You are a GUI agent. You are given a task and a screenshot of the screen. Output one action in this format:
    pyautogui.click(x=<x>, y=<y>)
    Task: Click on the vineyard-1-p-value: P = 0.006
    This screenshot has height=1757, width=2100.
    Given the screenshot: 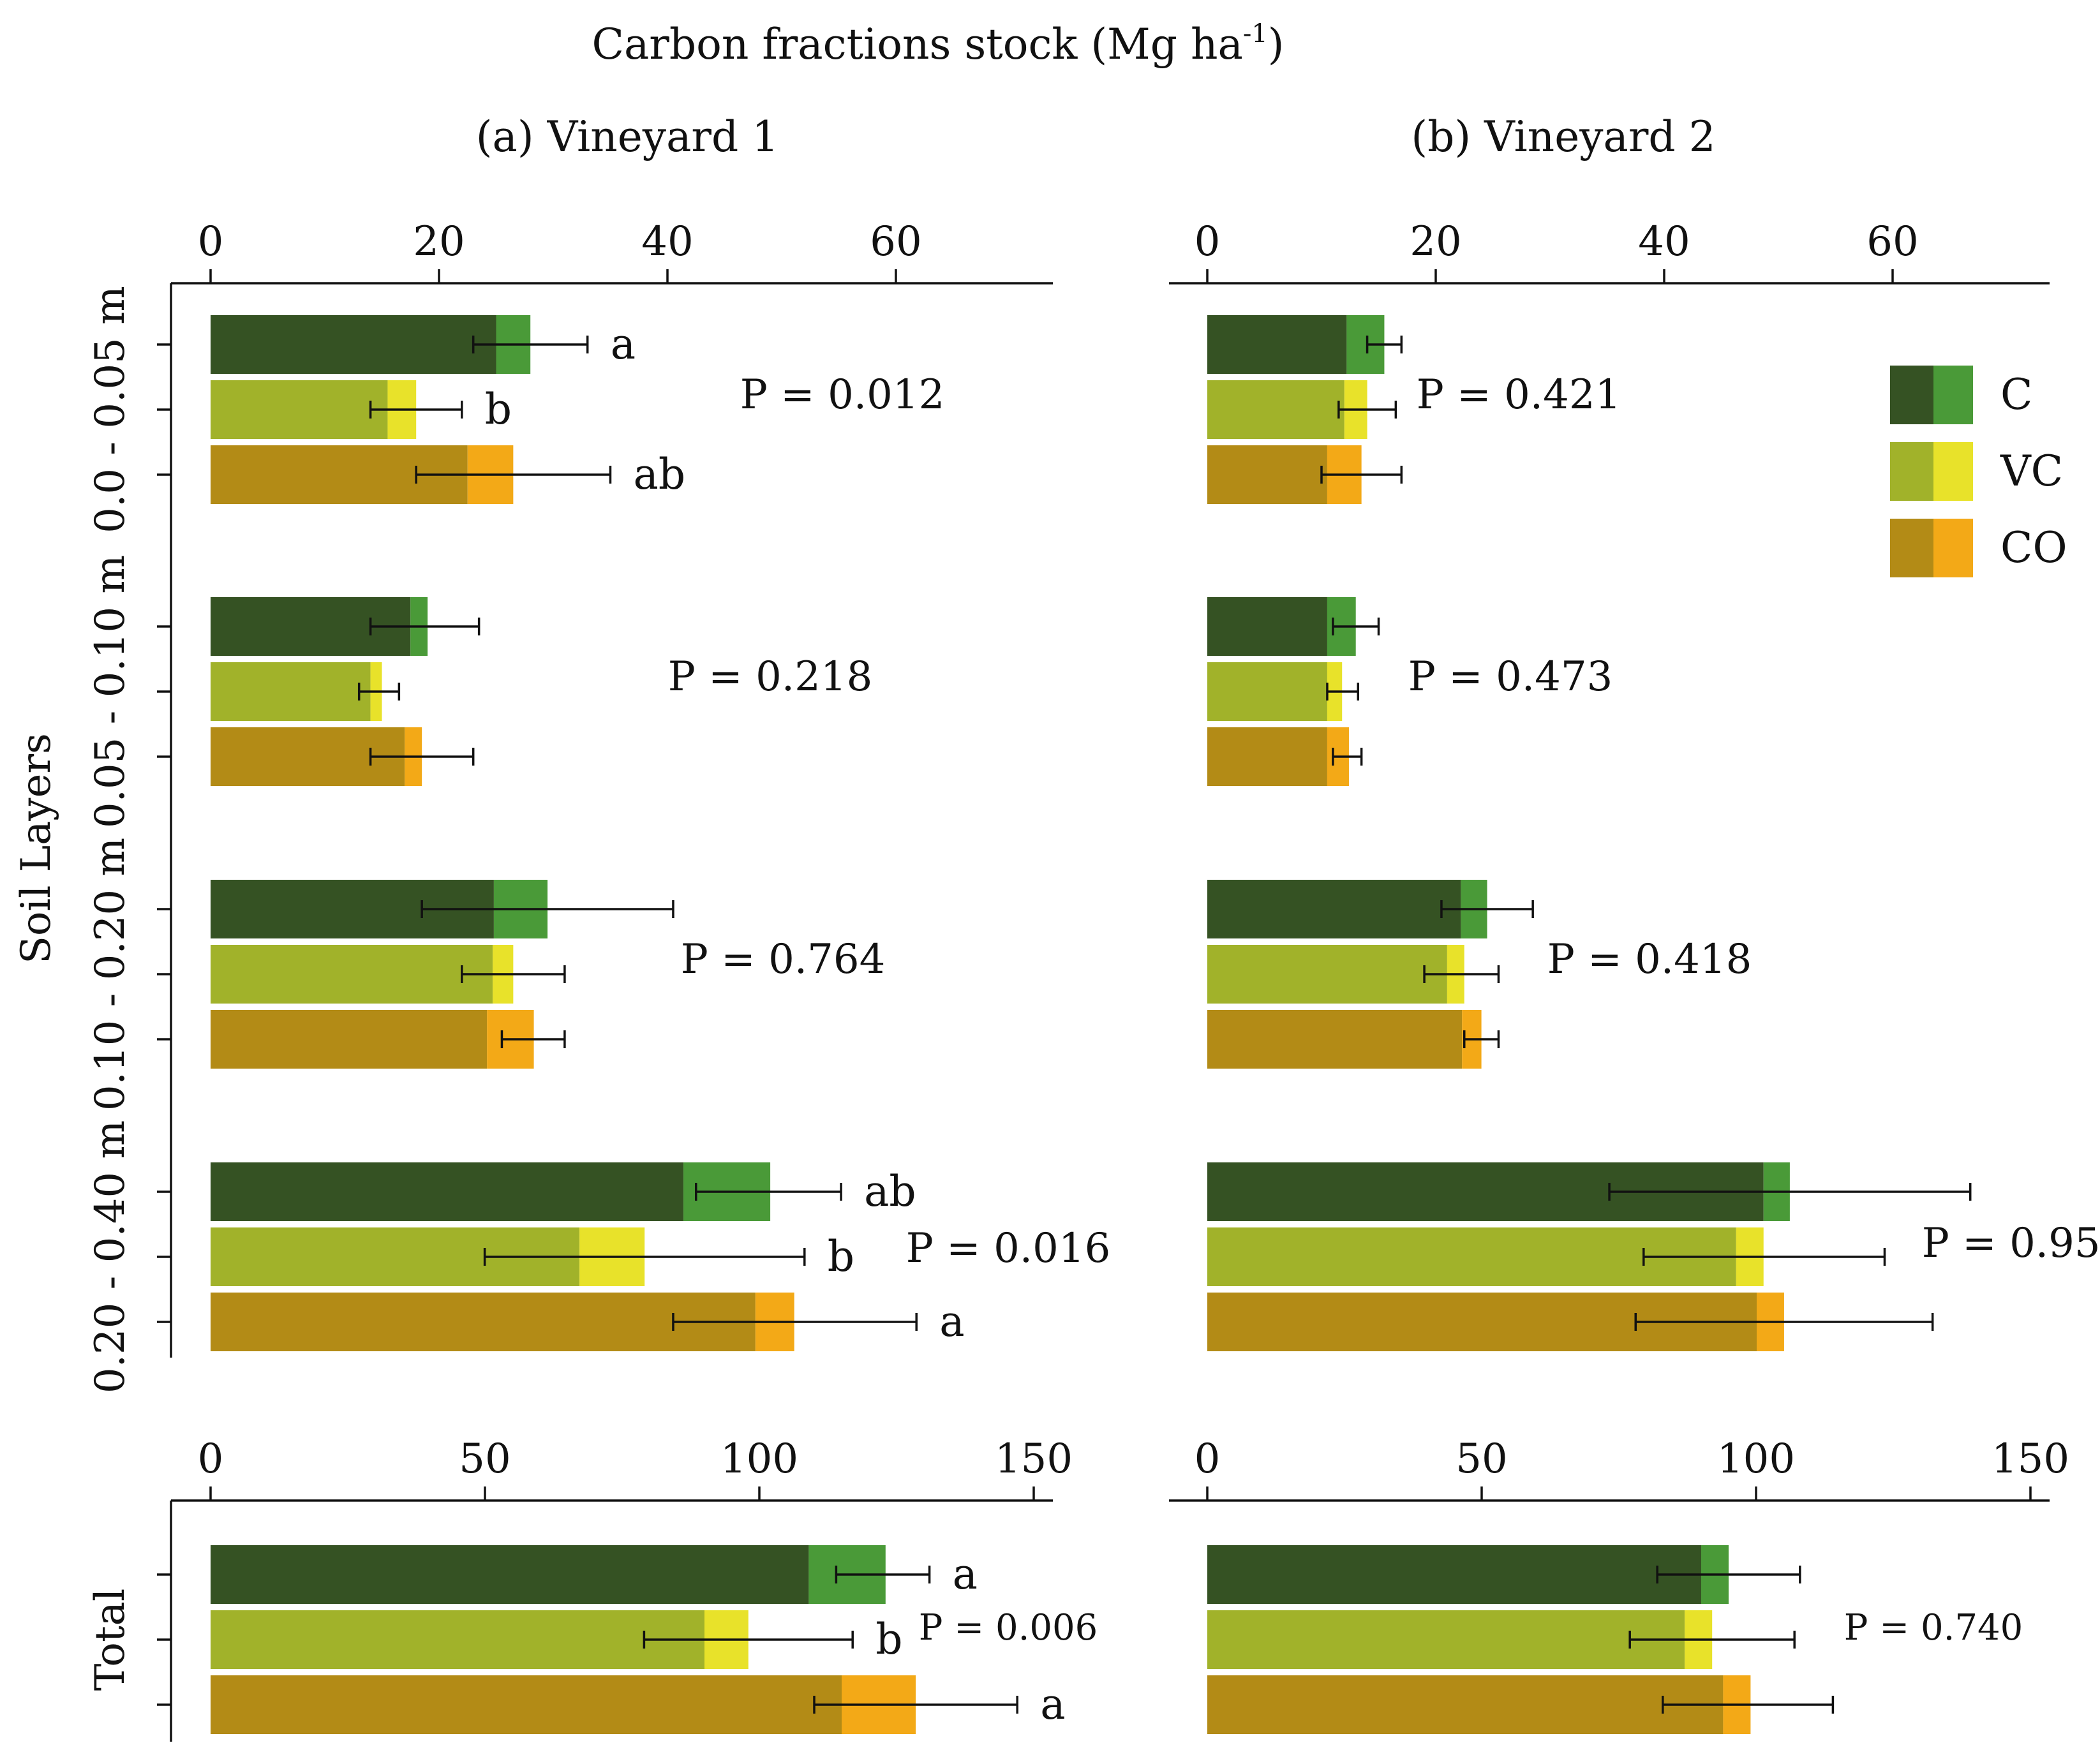 What is the action you would take?
    pyautogui.click(x=1008, y=1628)
    